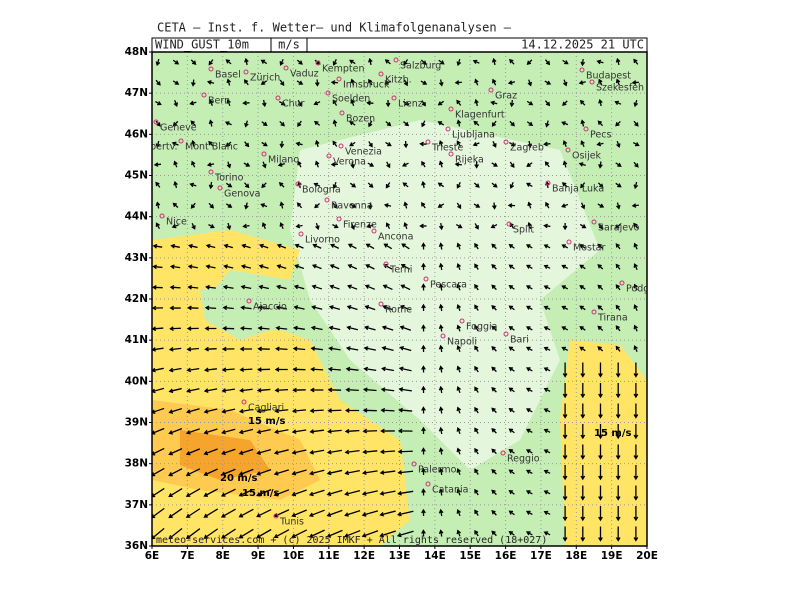  What do you see at coordinates (329, 556) in the screenshot?
I see `lon-label: 11E` at bounding box center [329, 556].